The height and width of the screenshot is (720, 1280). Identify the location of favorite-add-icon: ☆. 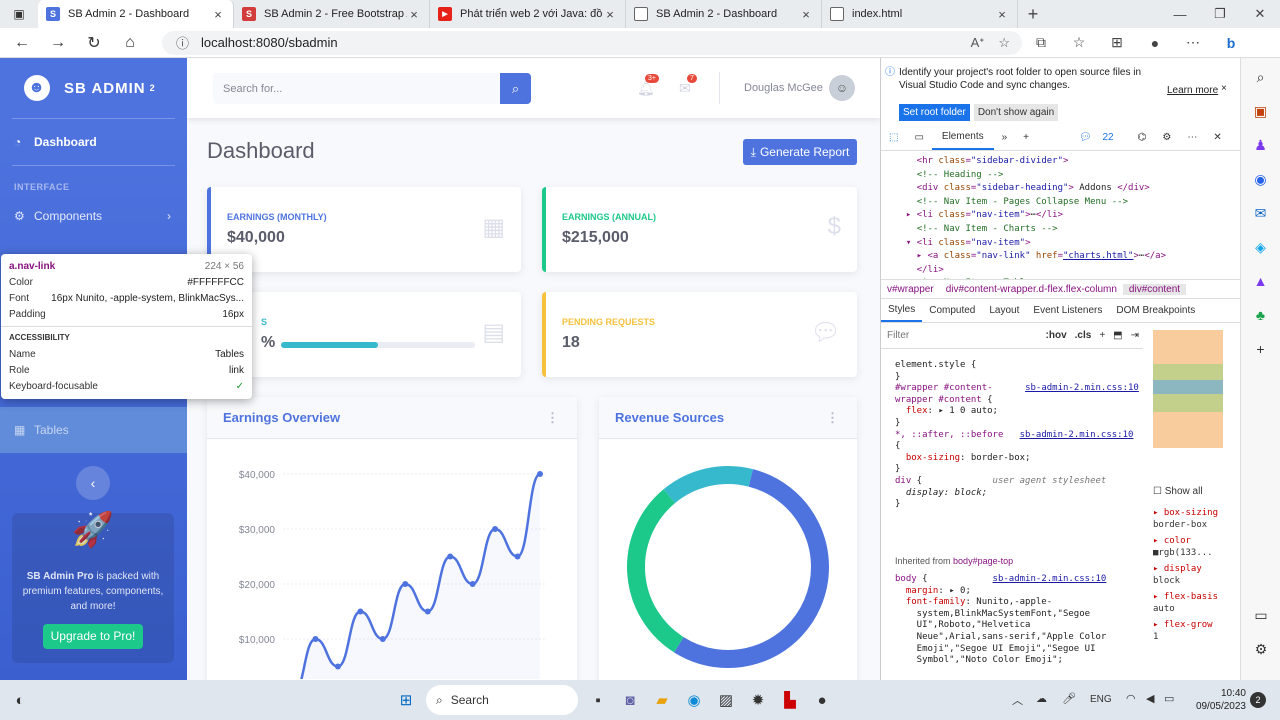
(1004, 42).